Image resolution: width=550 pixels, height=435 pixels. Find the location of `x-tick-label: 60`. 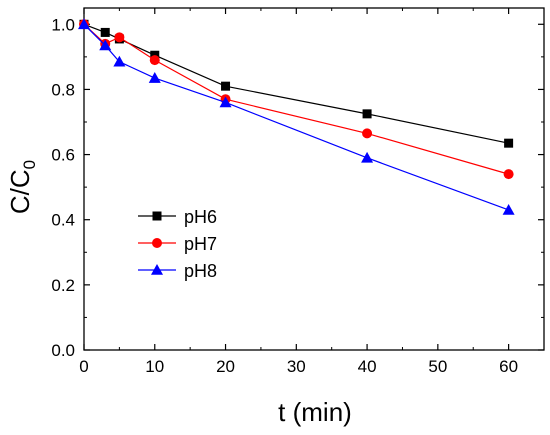

x-tick-label: 60 is located at coordinates (508, 366).